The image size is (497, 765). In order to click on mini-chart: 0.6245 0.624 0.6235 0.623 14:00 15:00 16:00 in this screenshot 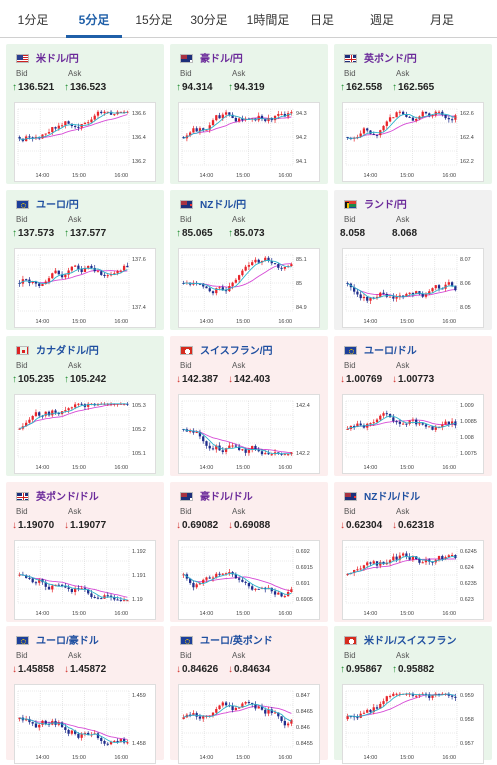, I will do `click(413, 580)`.